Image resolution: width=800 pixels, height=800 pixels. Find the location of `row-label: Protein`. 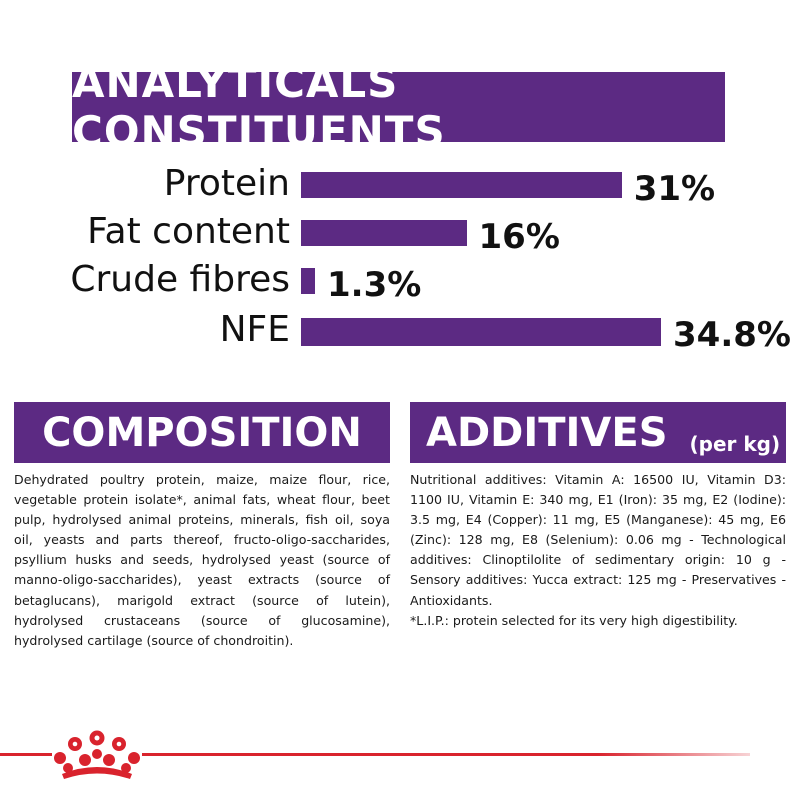

row-label: Protein is located at coordinates (226, 183).